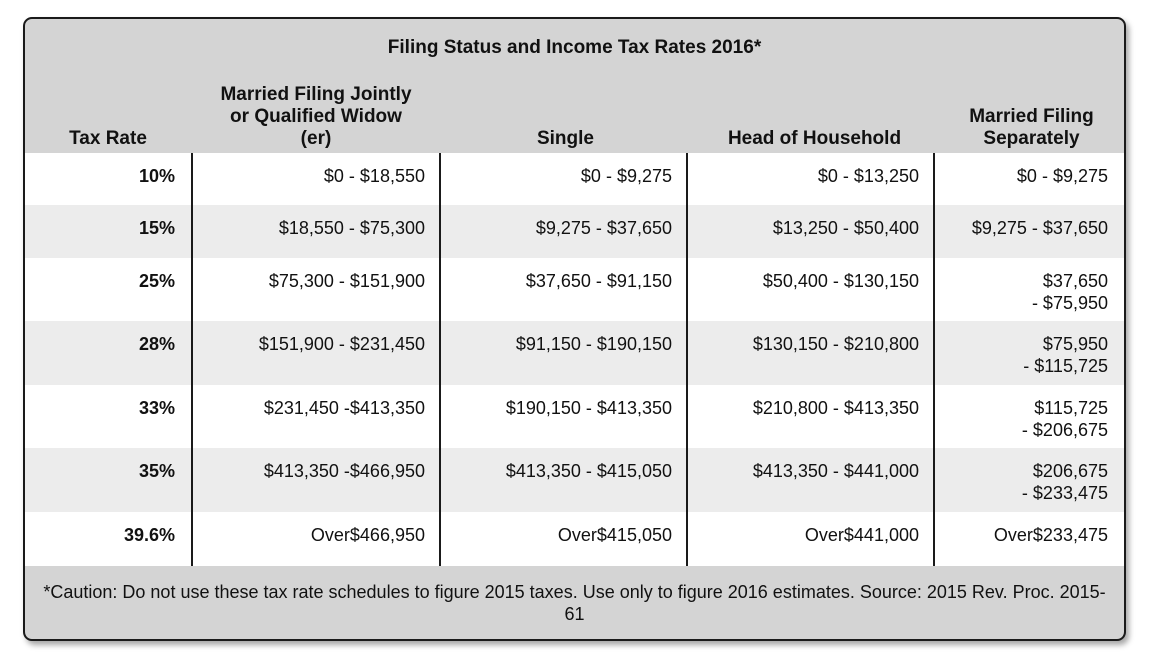  Describe the element at coordinates (1070, 471) in the screenshot. I see `cell-mfs-line-1: $206,675` at that location.